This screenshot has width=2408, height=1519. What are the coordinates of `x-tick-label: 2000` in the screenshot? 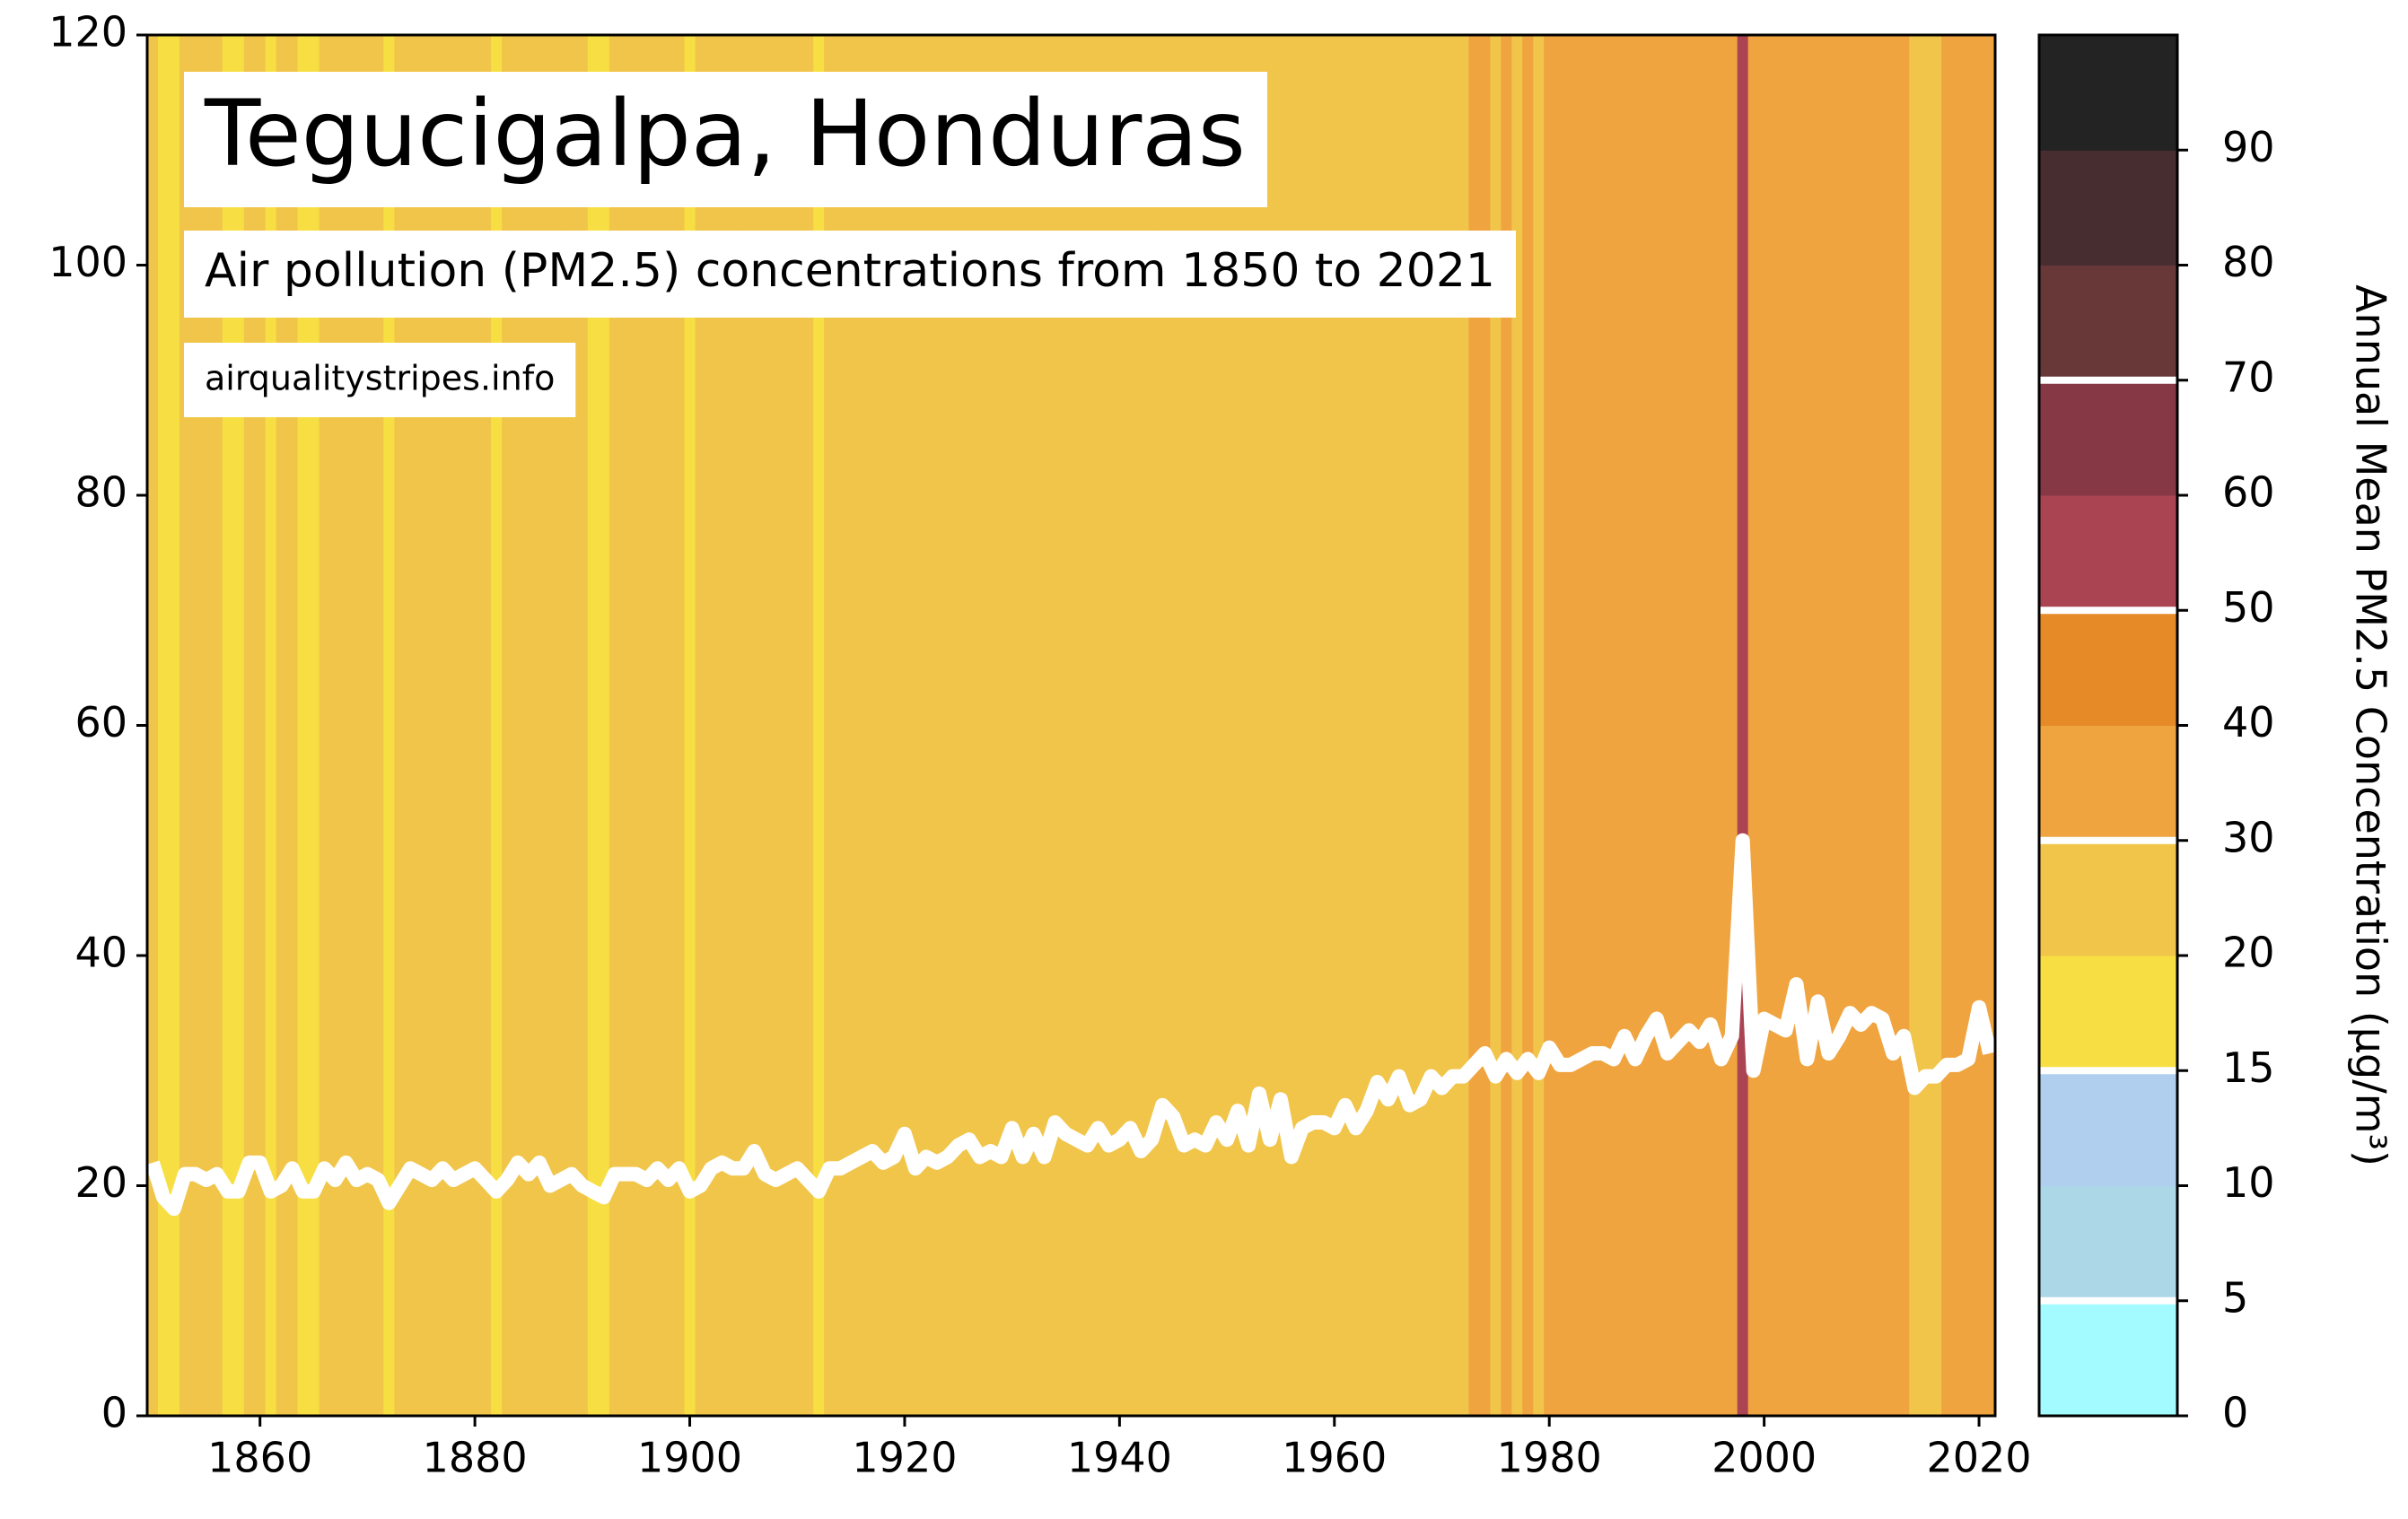 It's located at (1764, 1458).